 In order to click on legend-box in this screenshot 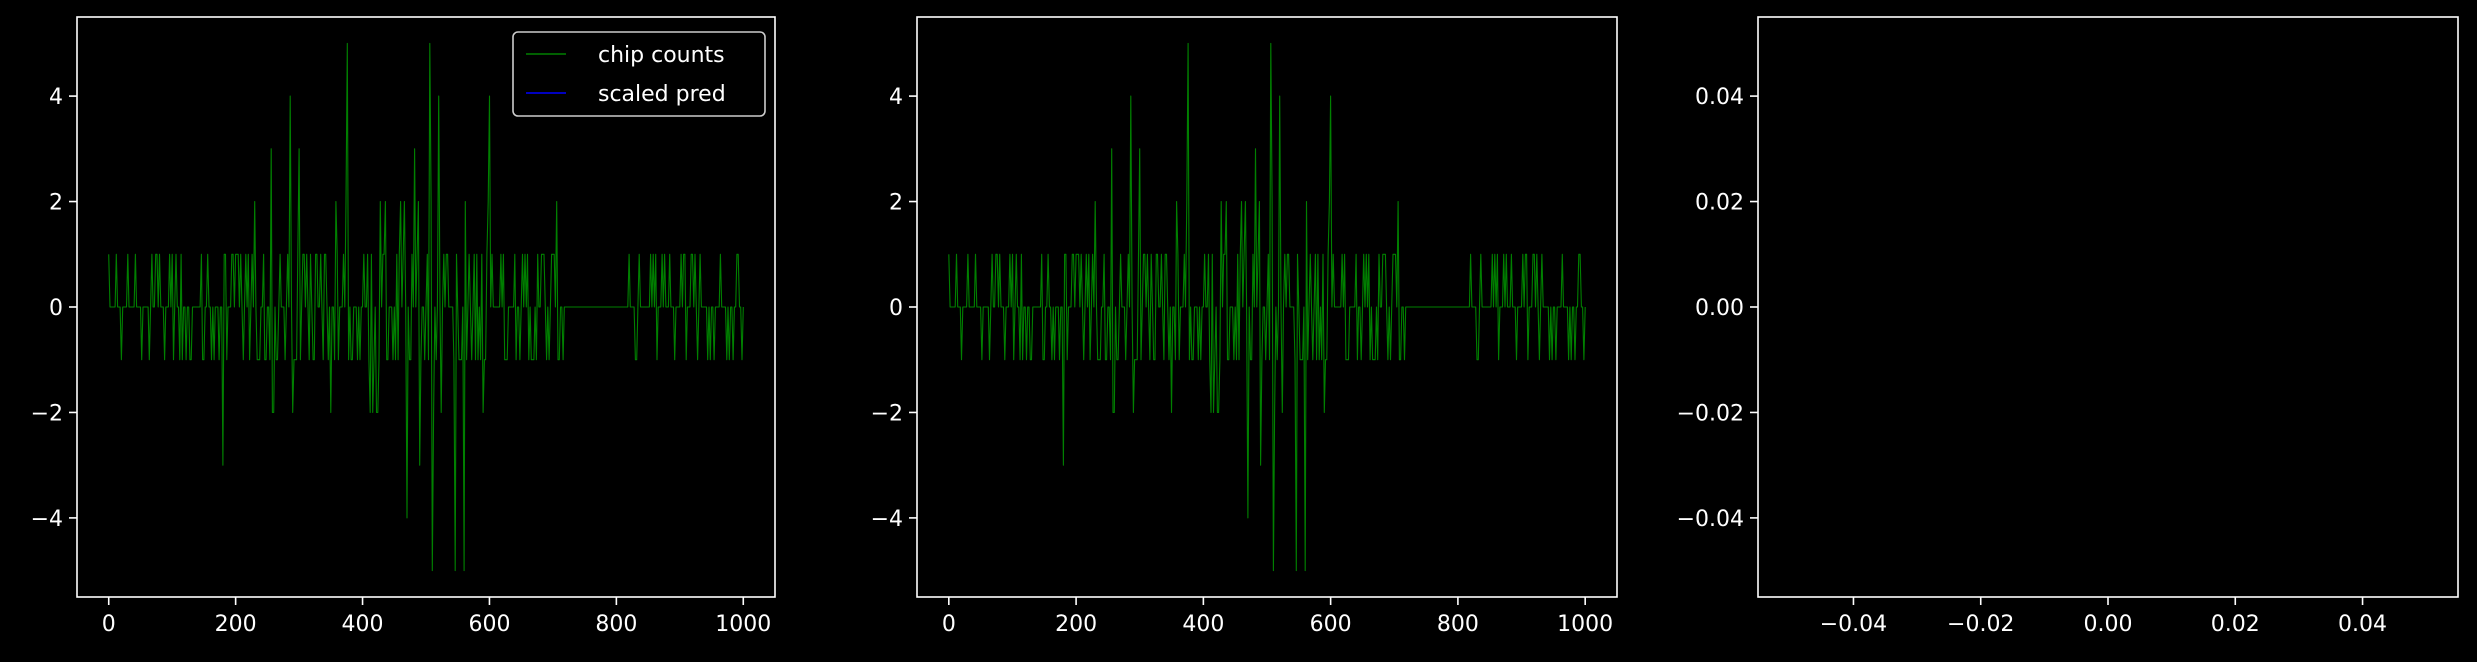, I will do `click(639, 74)`.